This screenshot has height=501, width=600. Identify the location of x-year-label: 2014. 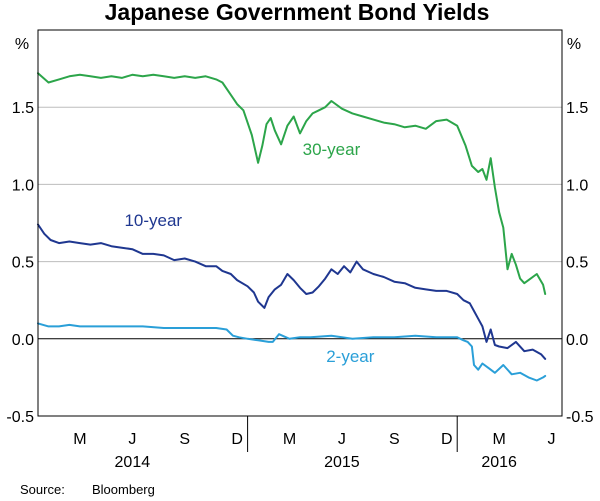
(133, 462).